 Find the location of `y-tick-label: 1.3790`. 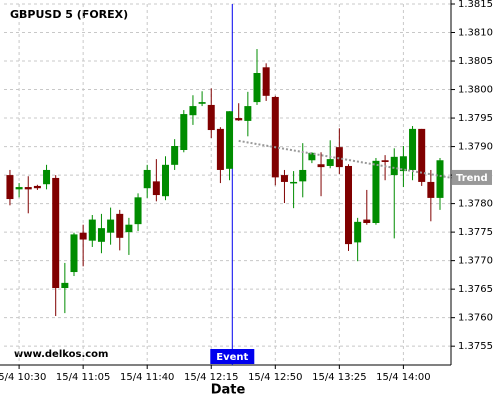

y-tick-label: 1.3790 is located at coordinates (475, 147).